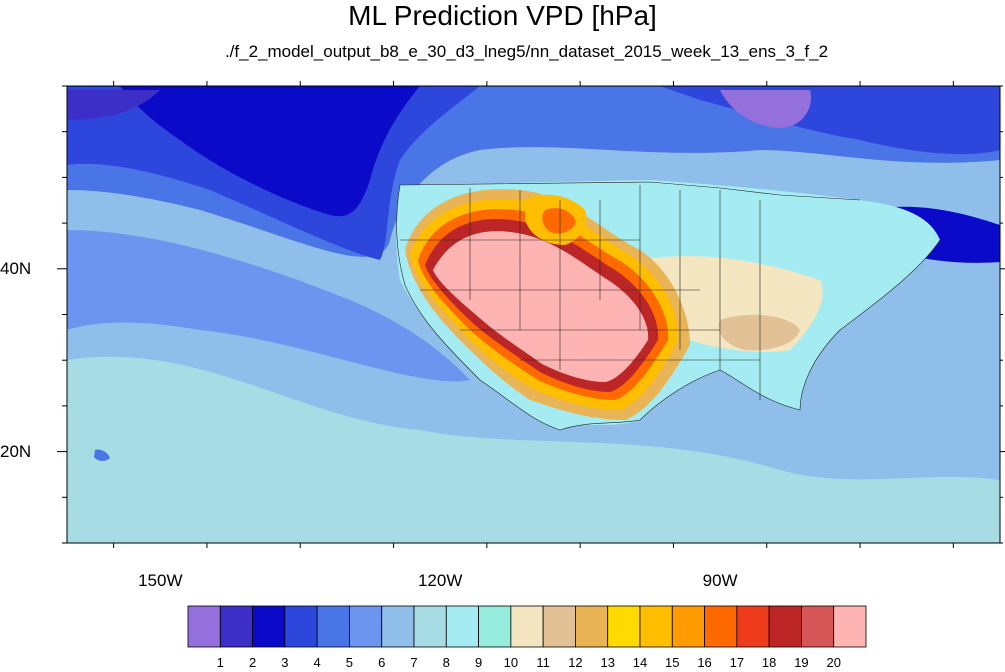 This screenshot has height=672, width=1005. Describe the element at coordinates (640, 662) in the screenshot. I see `colorbar-label: 14` at that location.